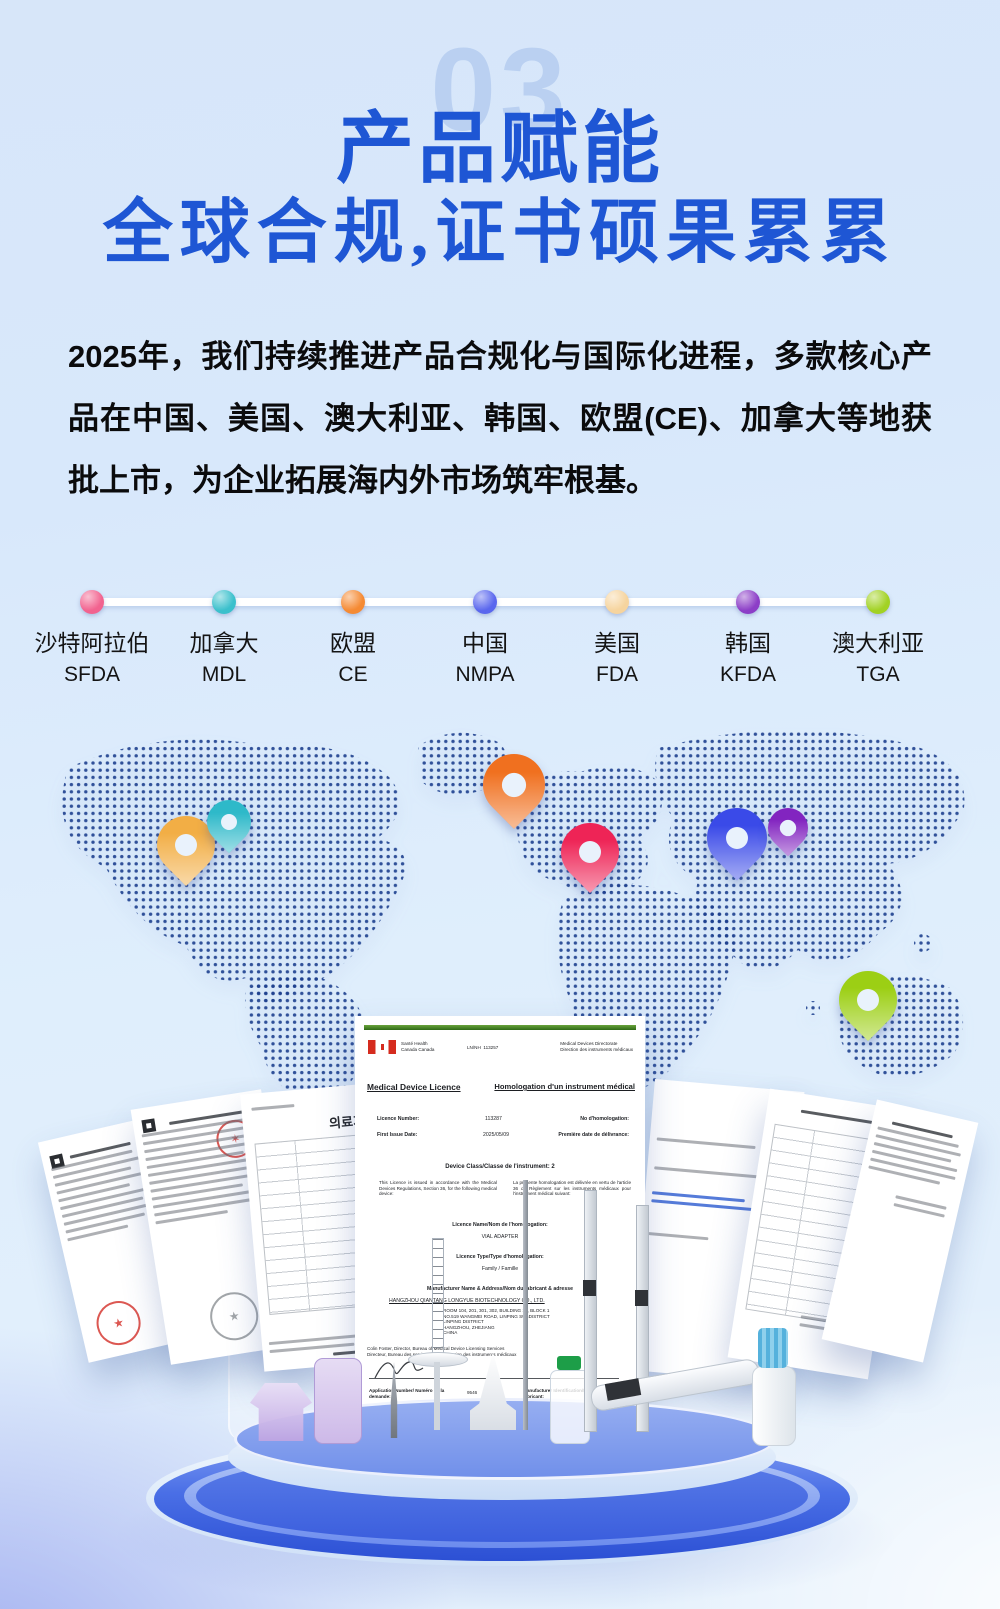 The width and height of the screenshot is (1000, 1609). I want to click on product-syringe-barrel, so click(438, 1299).